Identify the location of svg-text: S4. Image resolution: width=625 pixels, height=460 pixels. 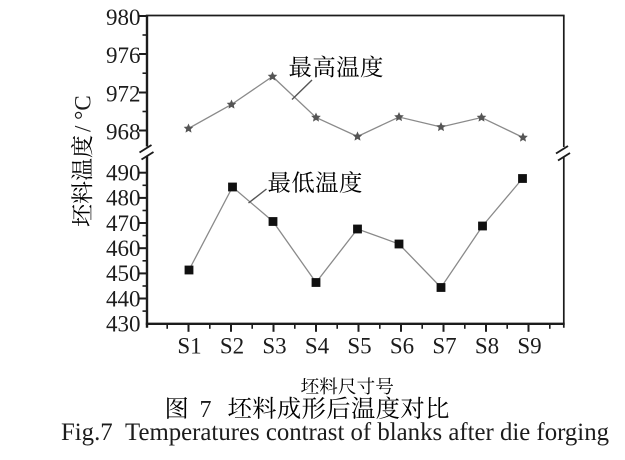
(317, 346).